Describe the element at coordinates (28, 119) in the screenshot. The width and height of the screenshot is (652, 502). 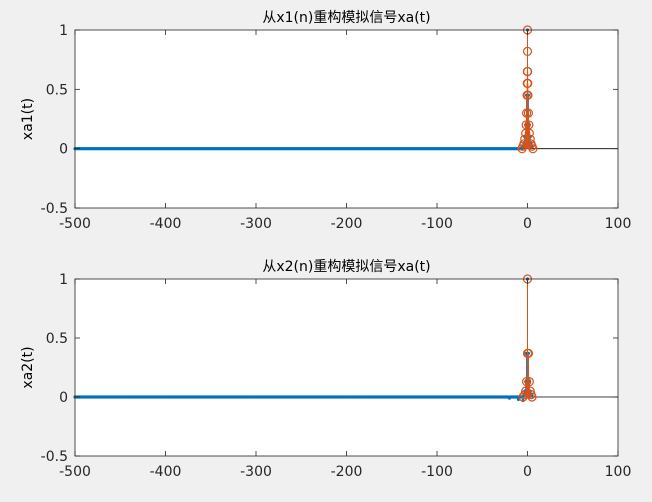
I see `y-axis-label: xa1(t)` at that location.